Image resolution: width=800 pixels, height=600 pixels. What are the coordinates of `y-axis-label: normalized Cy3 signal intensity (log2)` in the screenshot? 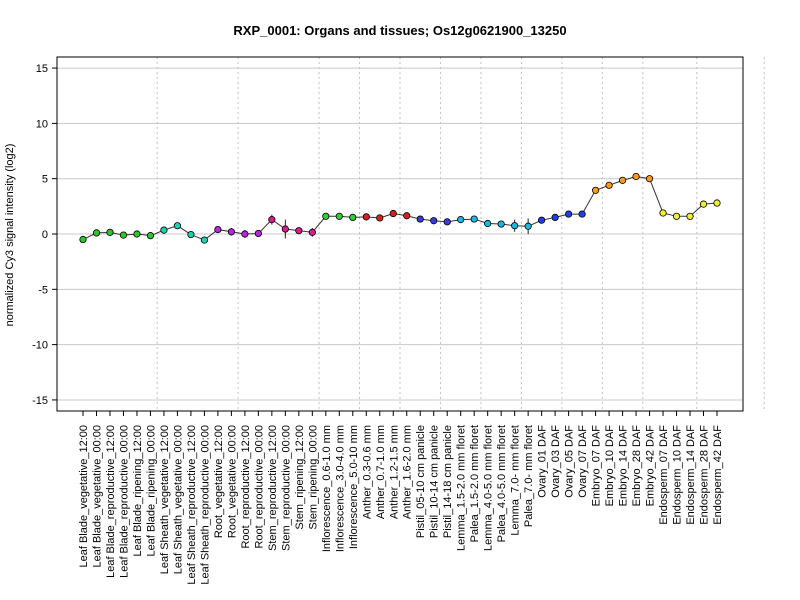 It's located at (10, 235).